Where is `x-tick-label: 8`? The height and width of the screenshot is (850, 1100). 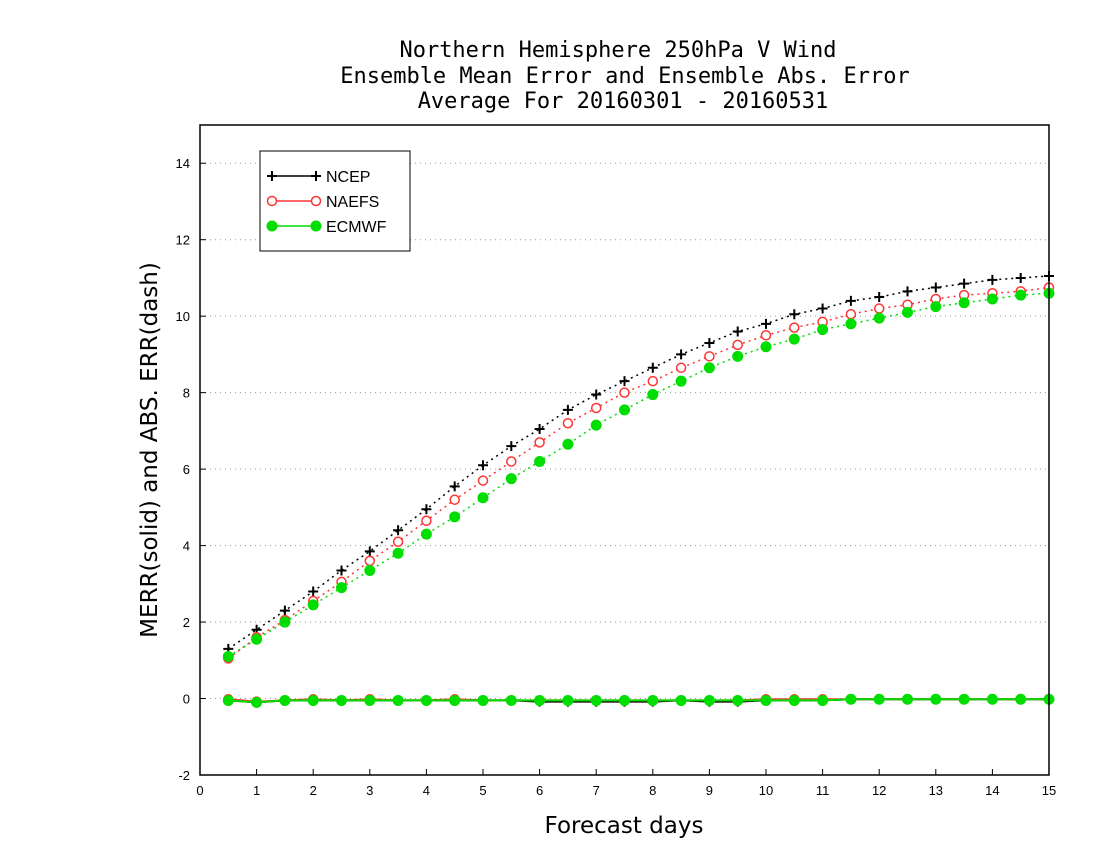 x-tick-label: 8 is located at coordinates (652, 790).